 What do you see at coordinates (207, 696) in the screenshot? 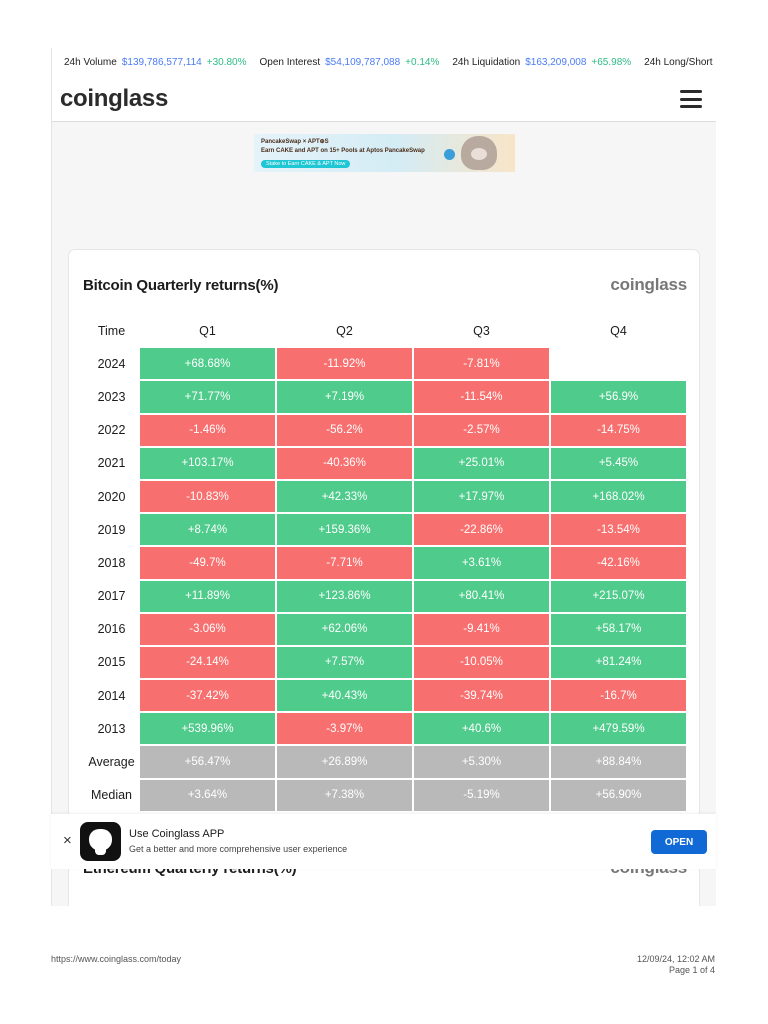
I see `return-cell: -37.42%` at bounding box center [207, 696].